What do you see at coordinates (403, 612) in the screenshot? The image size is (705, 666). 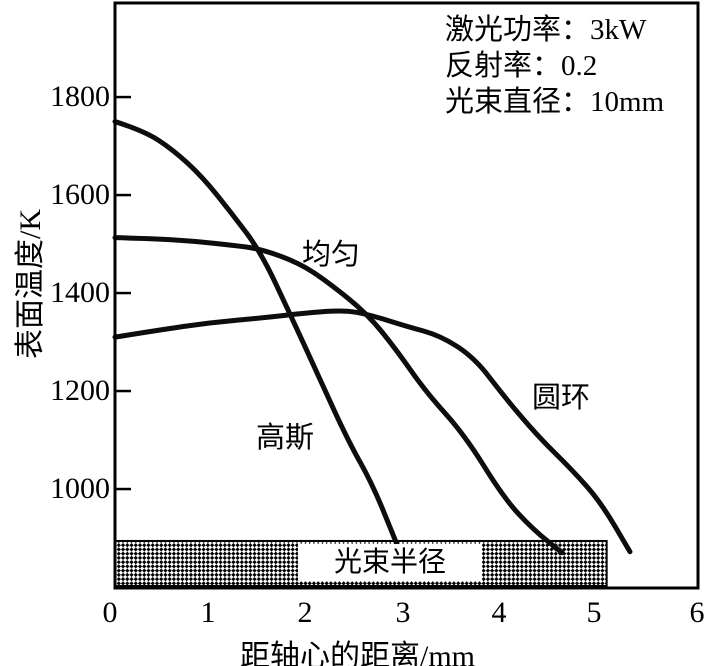 I see `x-tick-label-3: 3` at bounding box center [403, 612].